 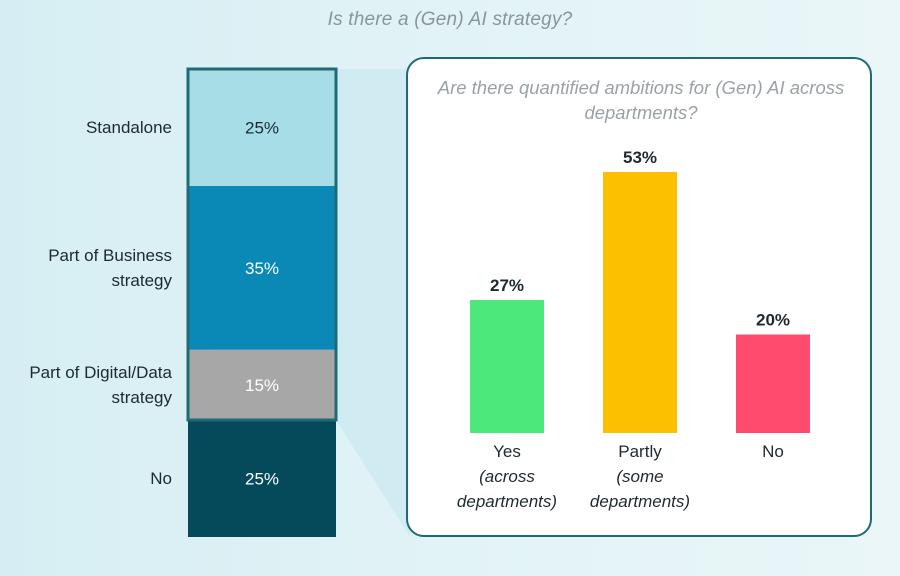 I want to click on strategy-stacked-bar: 25% 35% 15% 25%, so click(x=262, y=302).